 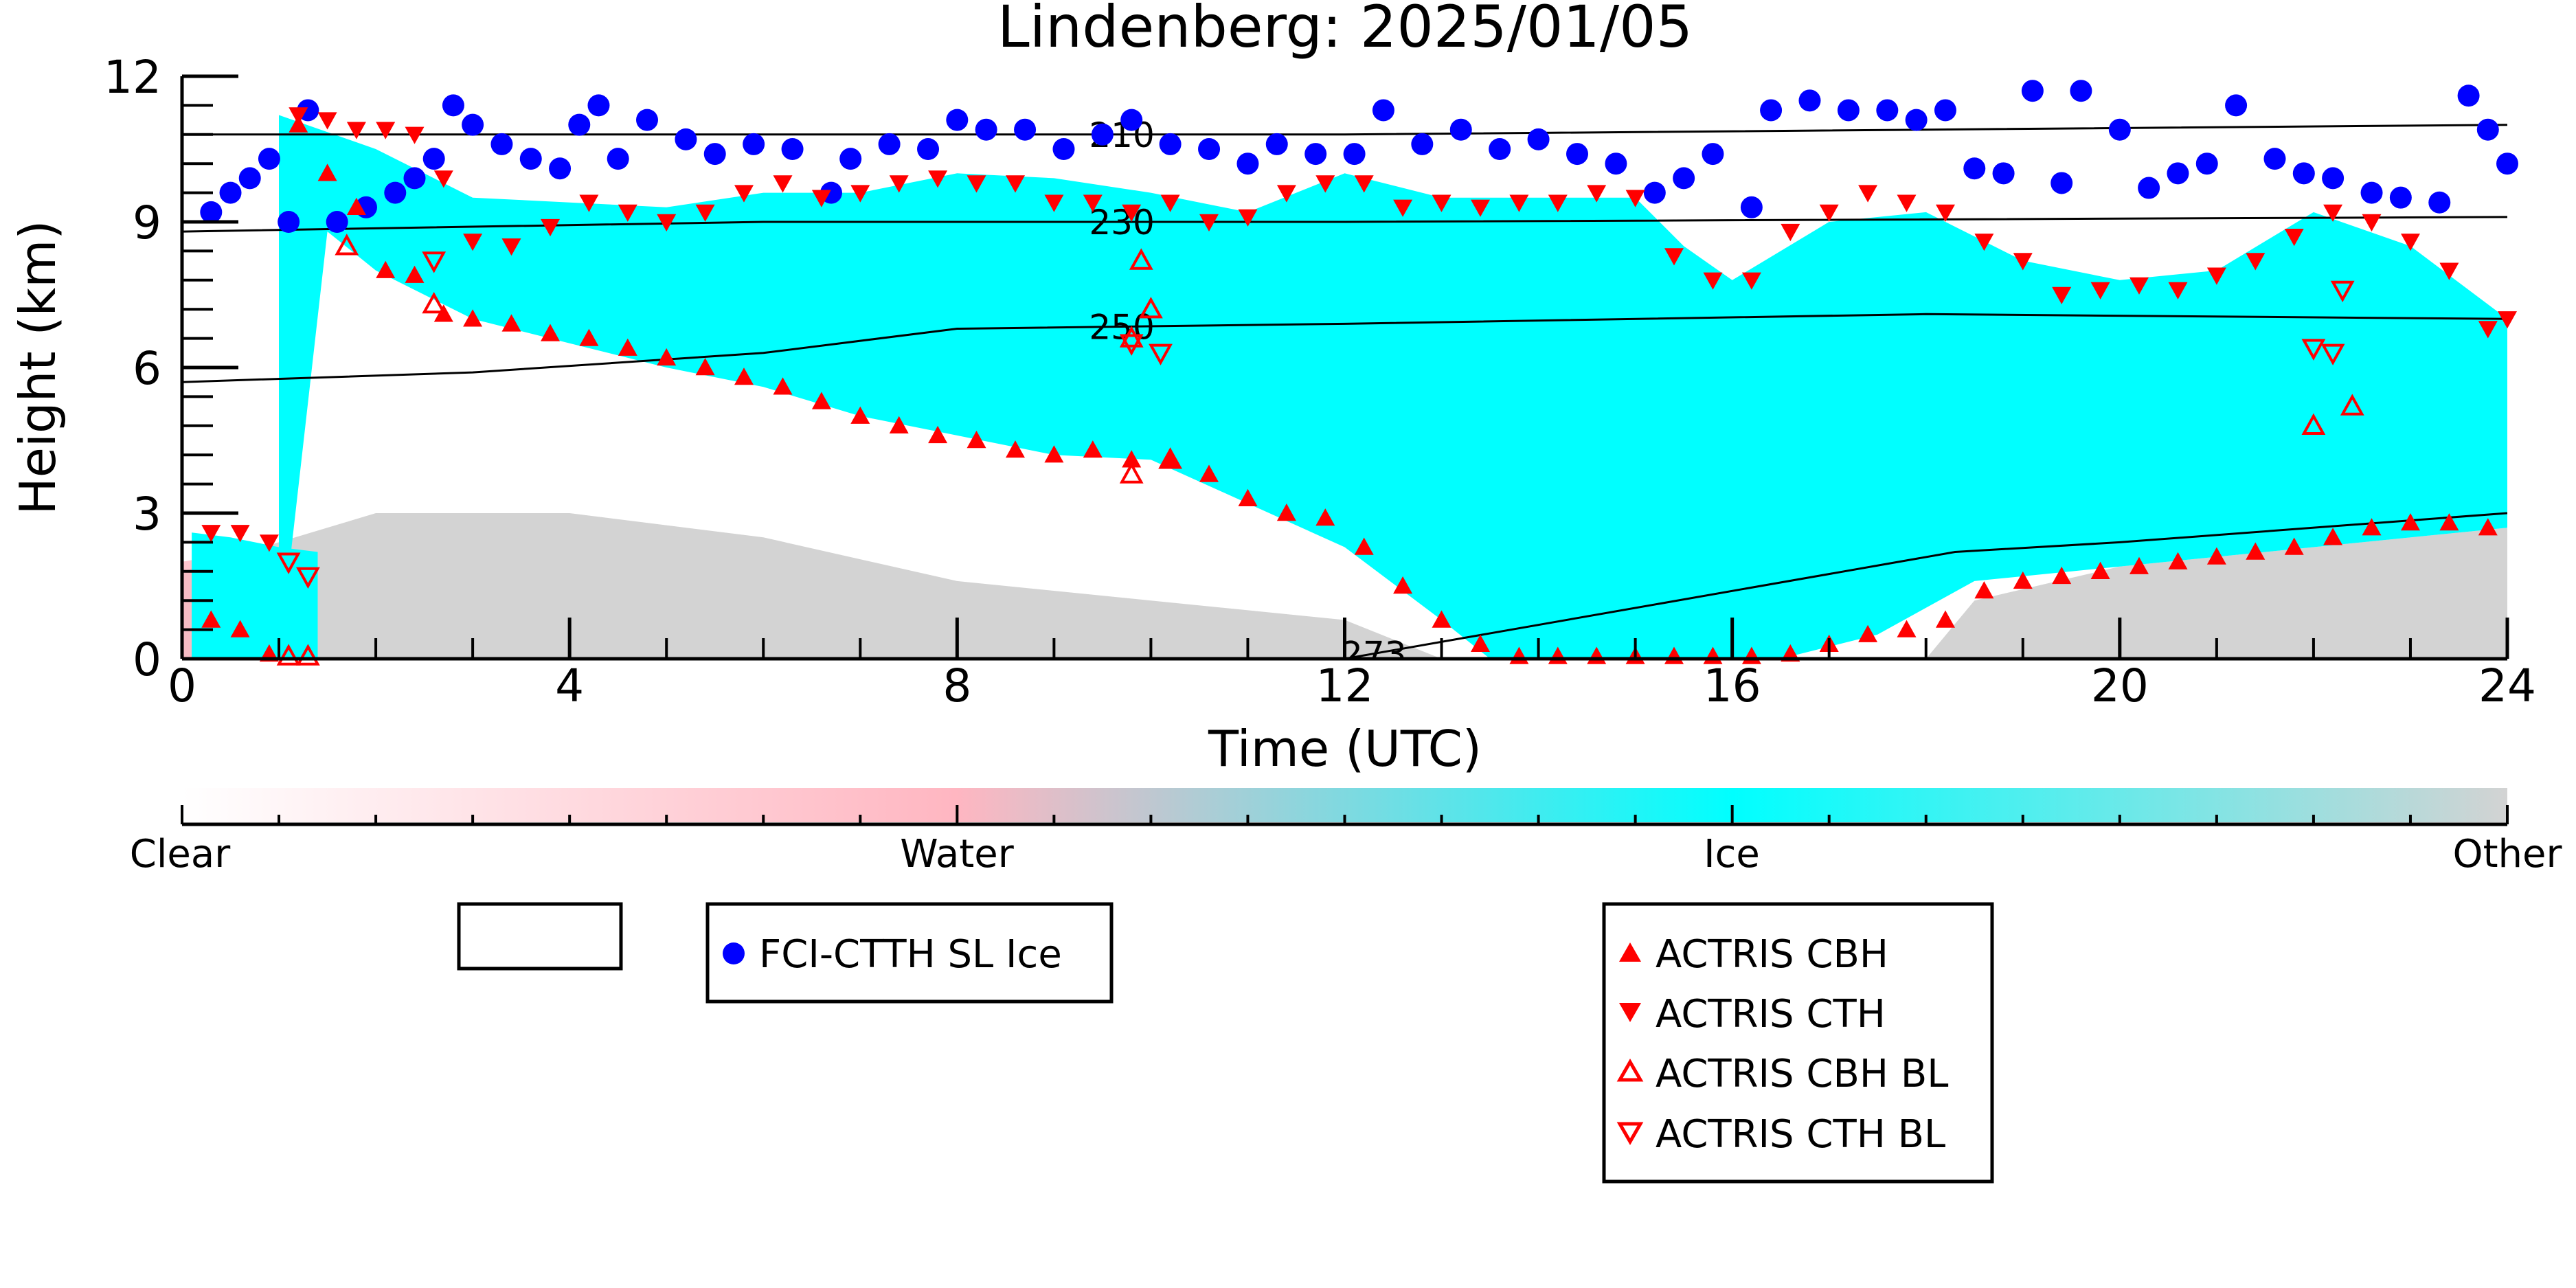 What do you see at coordinates (147, 514) in the screenshot?
I see `y-tick-label: 3` at bounding box center [147, 514].